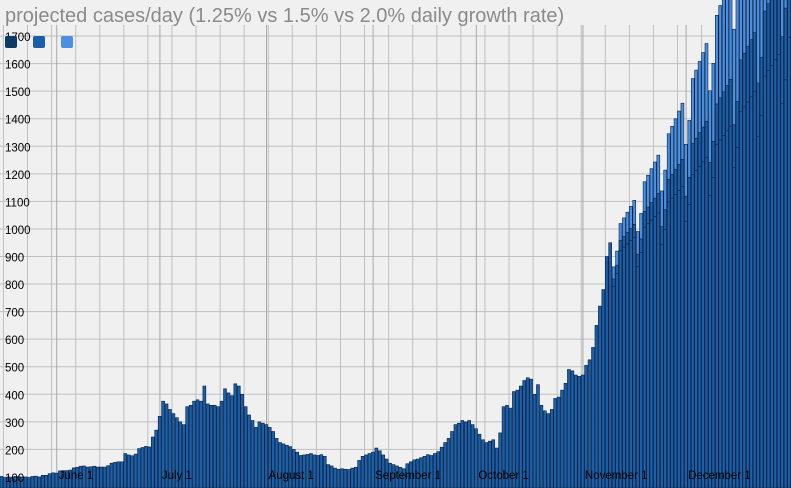 The height and width of the screenshot is (488, 791). Describe the element at coordinates (18, 121) in the screenshot. I see `y-tick-label: 1400` at that location.